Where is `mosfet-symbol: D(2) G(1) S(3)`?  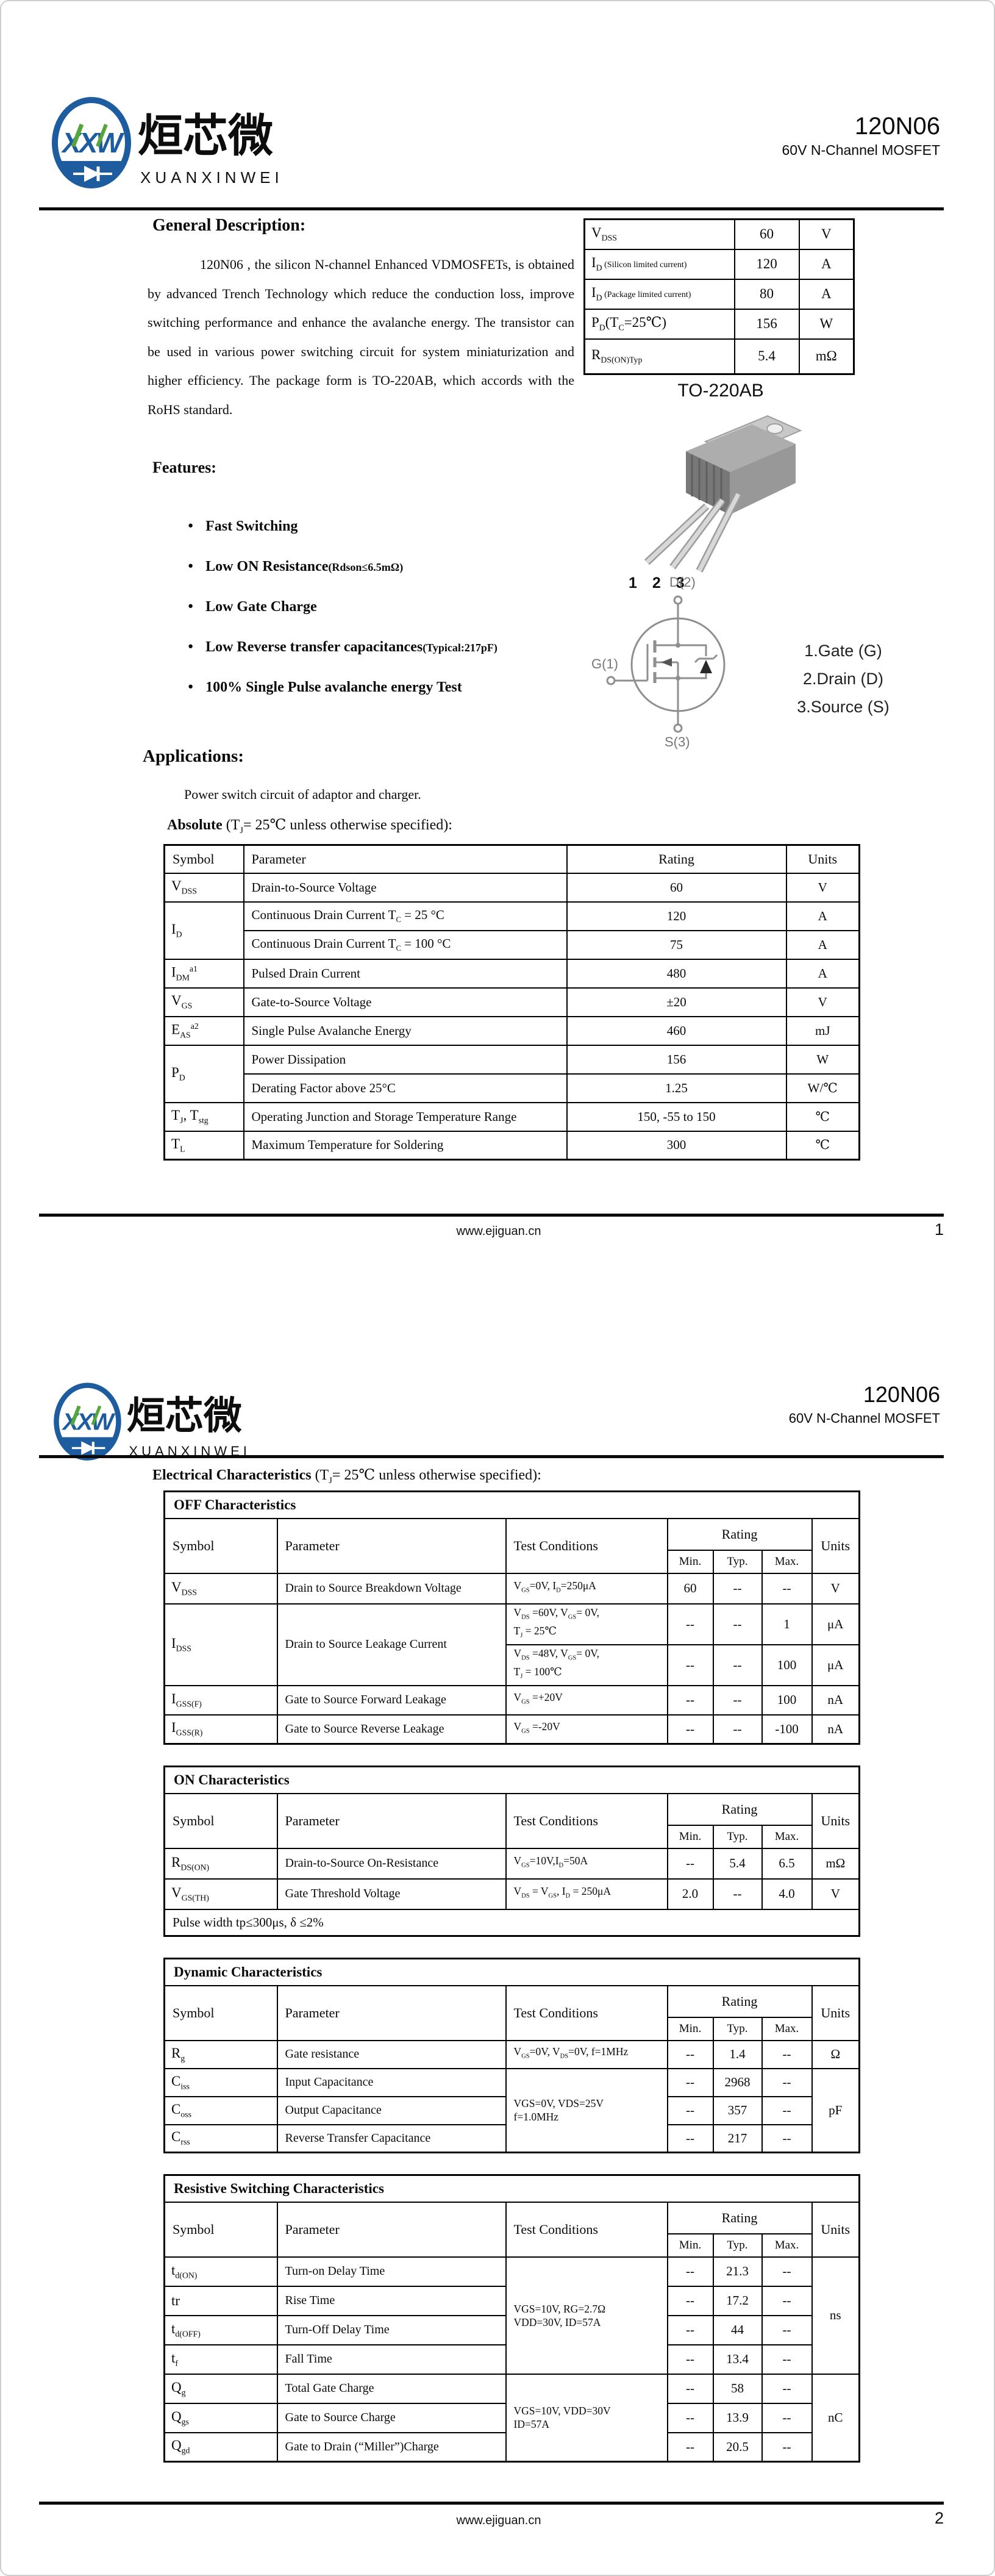 mosfet-symbol: D(2) G(1) S(3) is located at coordinates (659, 662).